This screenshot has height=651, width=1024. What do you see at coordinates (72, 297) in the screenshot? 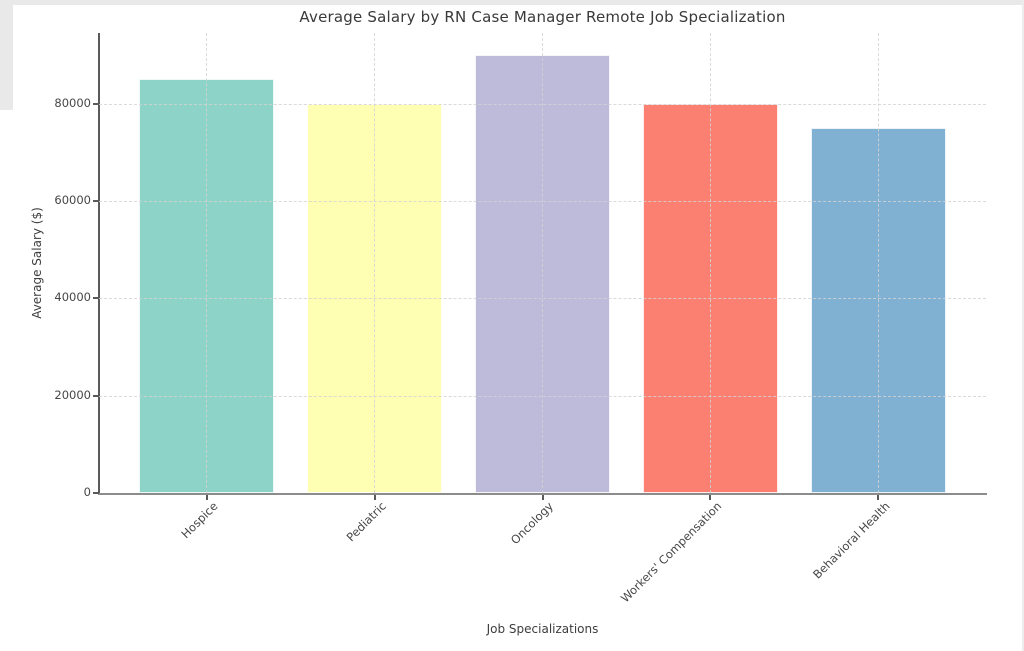
I see `y-tick-label: 40000` at bounding box center [72, 297].